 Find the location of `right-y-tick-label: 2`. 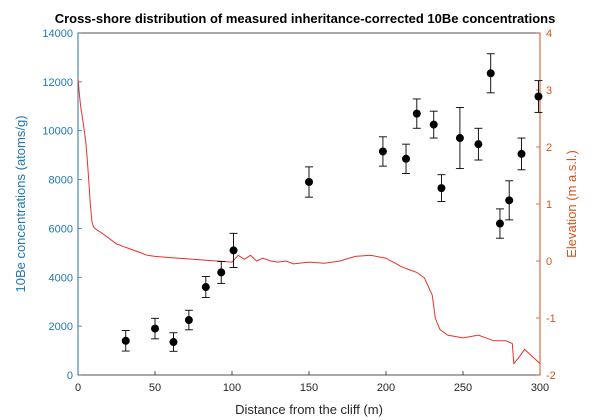

right-y-tick-label: 2 is located at coordinates (549, 148).